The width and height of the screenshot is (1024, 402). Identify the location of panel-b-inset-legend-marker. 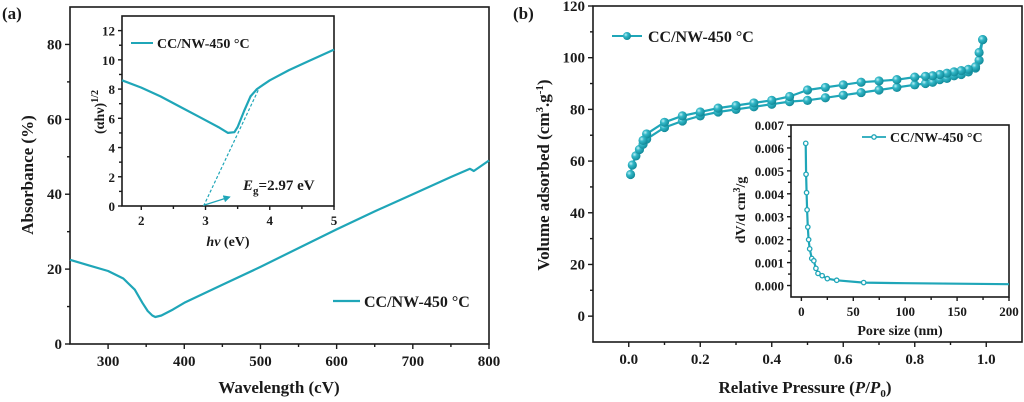
(874, 137).